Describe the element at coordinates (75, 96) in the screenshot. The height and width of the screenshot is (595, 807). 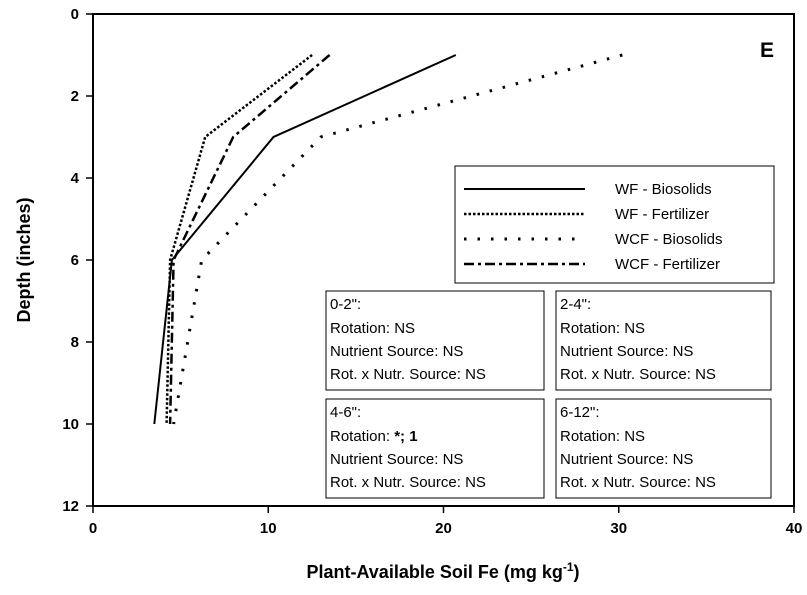
I see `y-tick-label: 2` at that location.